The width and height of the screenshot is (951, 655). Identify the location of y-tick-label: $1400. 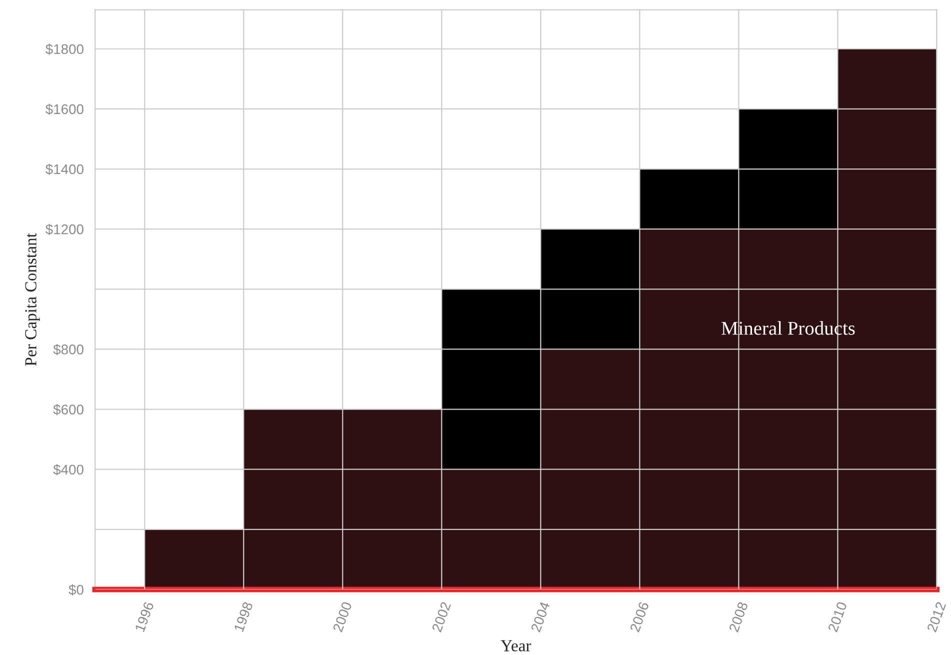
(65, 170).